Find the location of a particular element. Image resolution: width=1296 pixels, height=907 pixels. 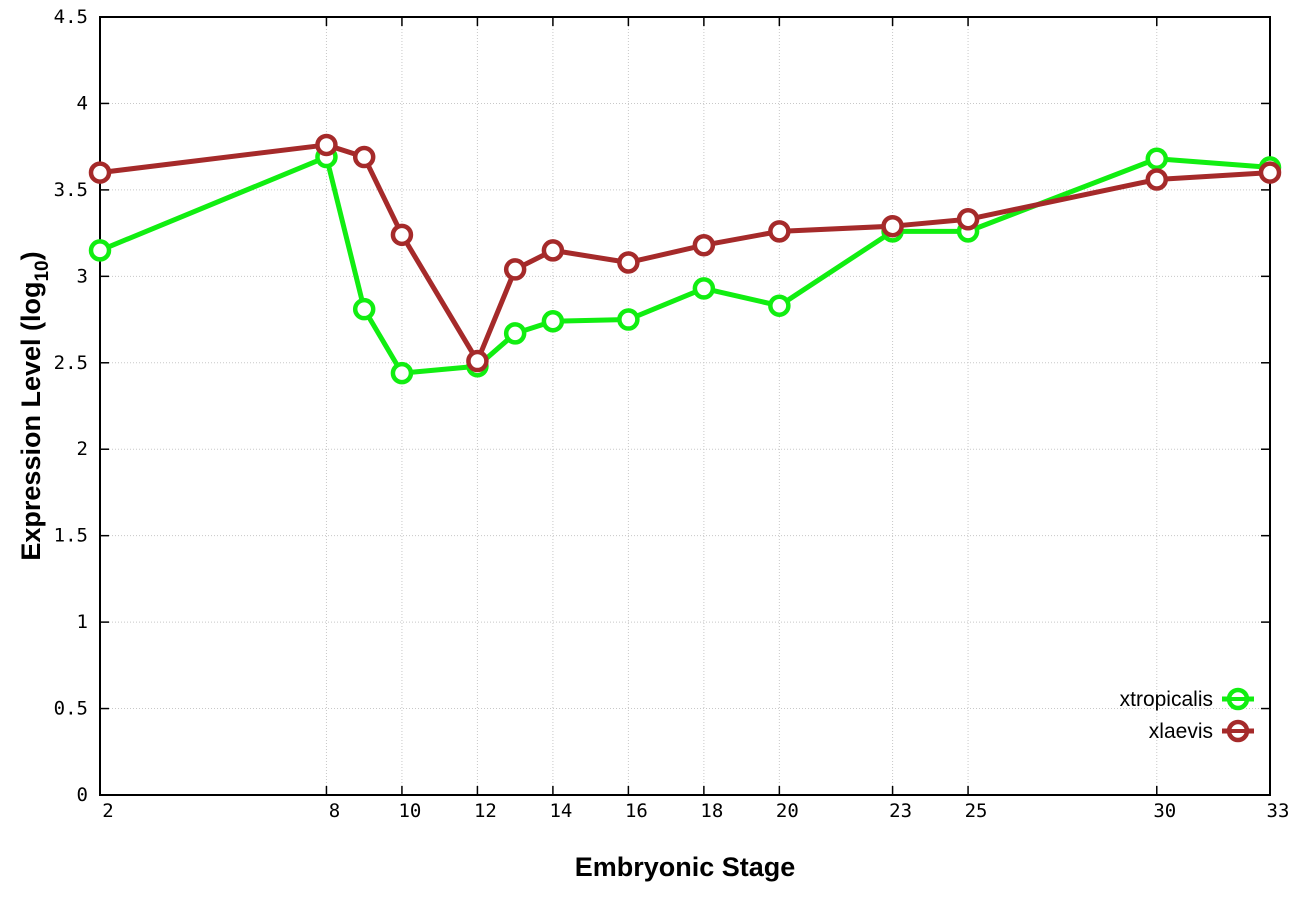

x-tick-label: 20 is located at coordinates (787, 811).